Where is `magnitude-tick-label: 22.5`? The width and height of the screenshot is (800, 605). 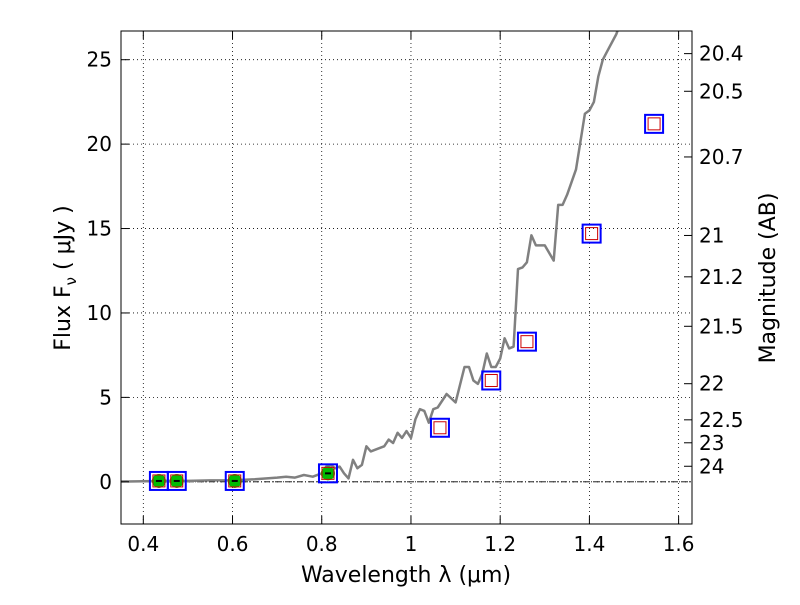
magnitude-tick-label: 22.5 is located at coordinates (721, 420).